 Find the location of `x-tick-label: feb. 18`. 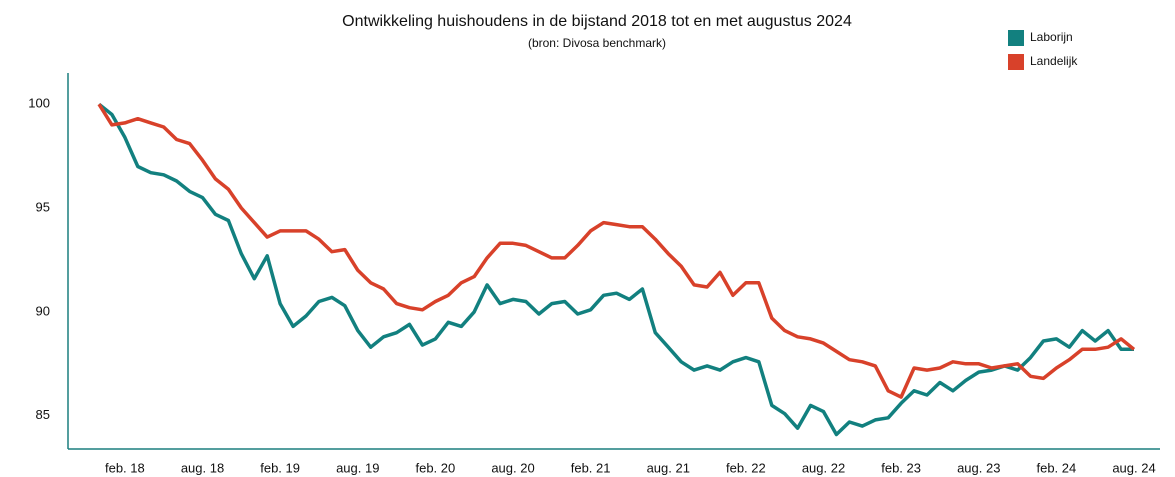

x-tick-label: feb. 18 is located at coordinates (125, 467).